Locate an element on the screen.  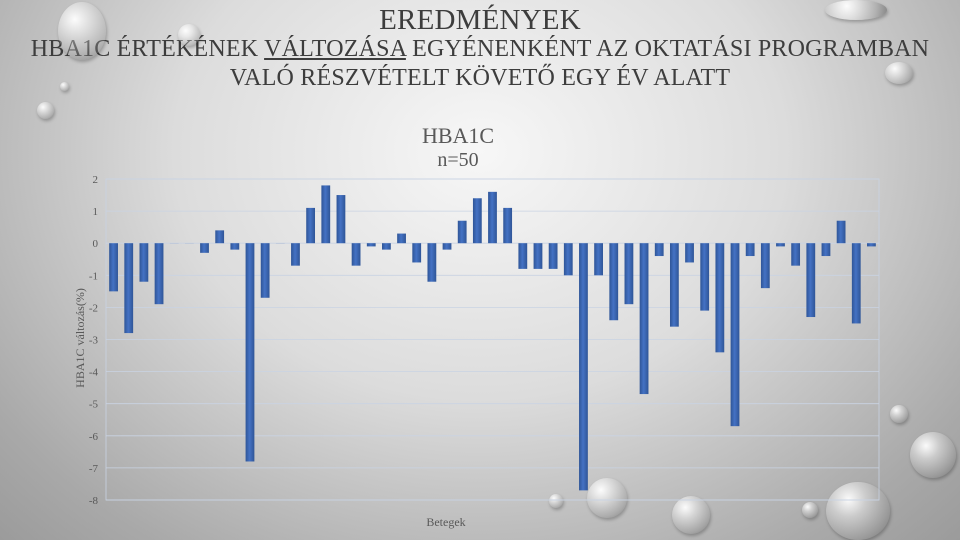
y-tick-label: 2 is located at coordinates (96, 180).